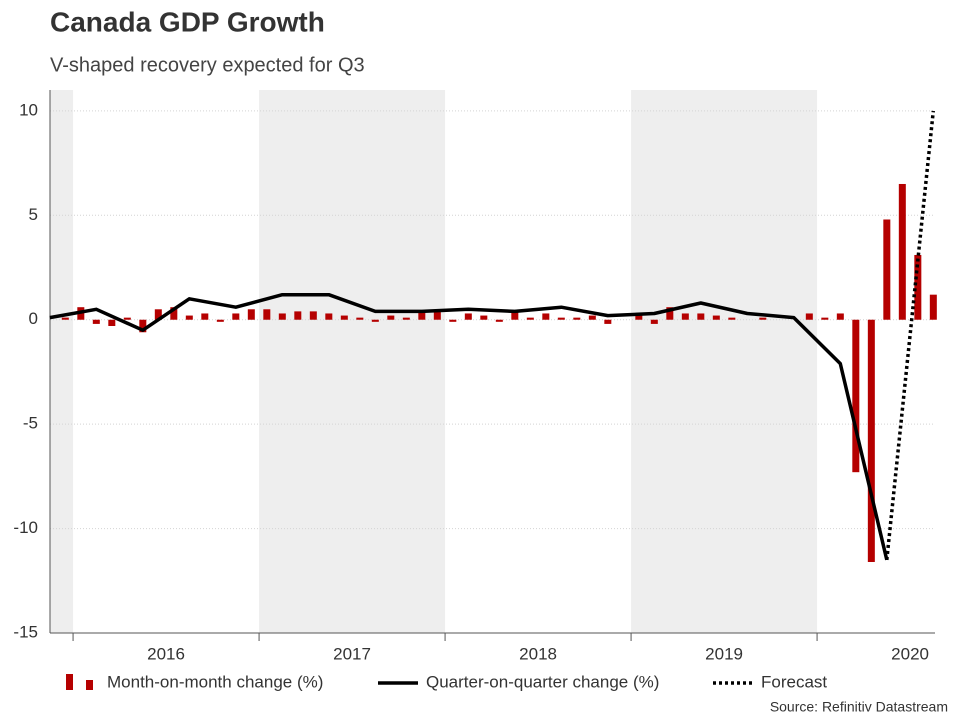 This screenshot has width=960, height=720. What do you see at coordinates (33, 318) in the screenshot?
I see `y-tick-label: 0` at bounding box center [33, 318].